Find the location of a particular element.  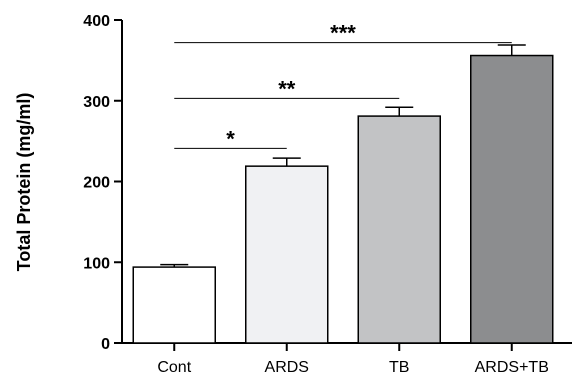

significance-label: ** is located at coordinates (287, 88).